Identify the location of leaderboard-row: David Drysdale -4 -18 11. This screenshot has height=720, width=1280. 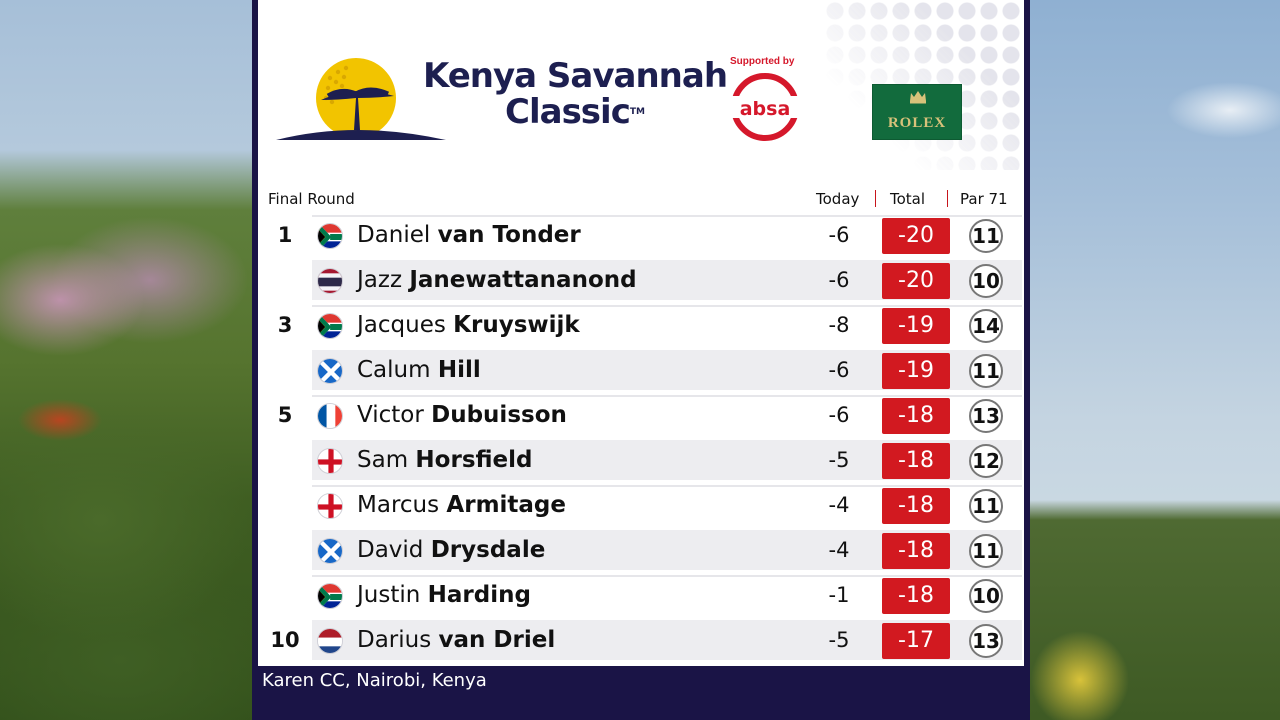
(641, 550).